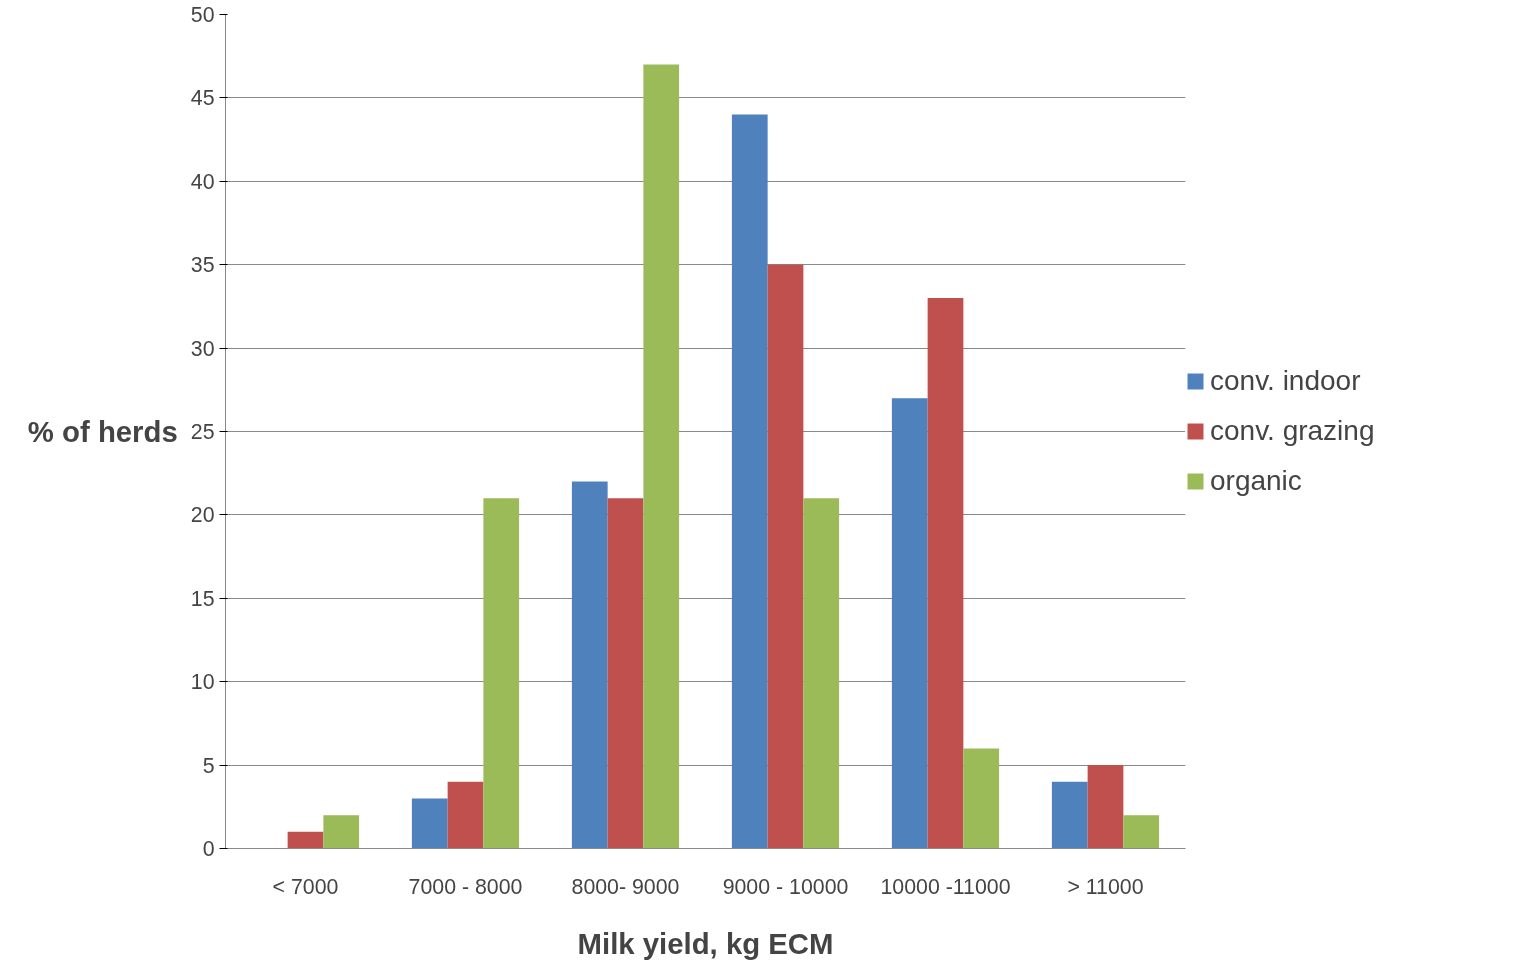  Describe the element at coordinates (202, 348) in the screenshot. I see `y-tick-label: 30` at that location.